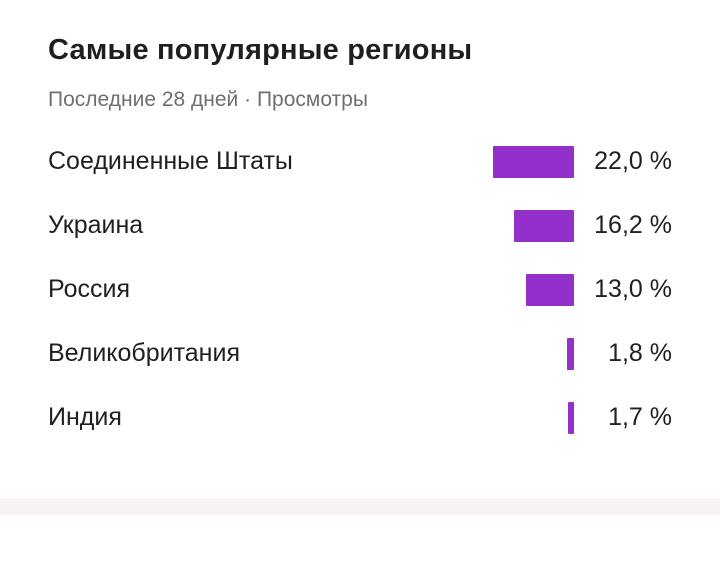 The image size is (720, 561). Describe the element at coordinates (89, 289) in the screenshot. I see `region-label: Россия` at that location.